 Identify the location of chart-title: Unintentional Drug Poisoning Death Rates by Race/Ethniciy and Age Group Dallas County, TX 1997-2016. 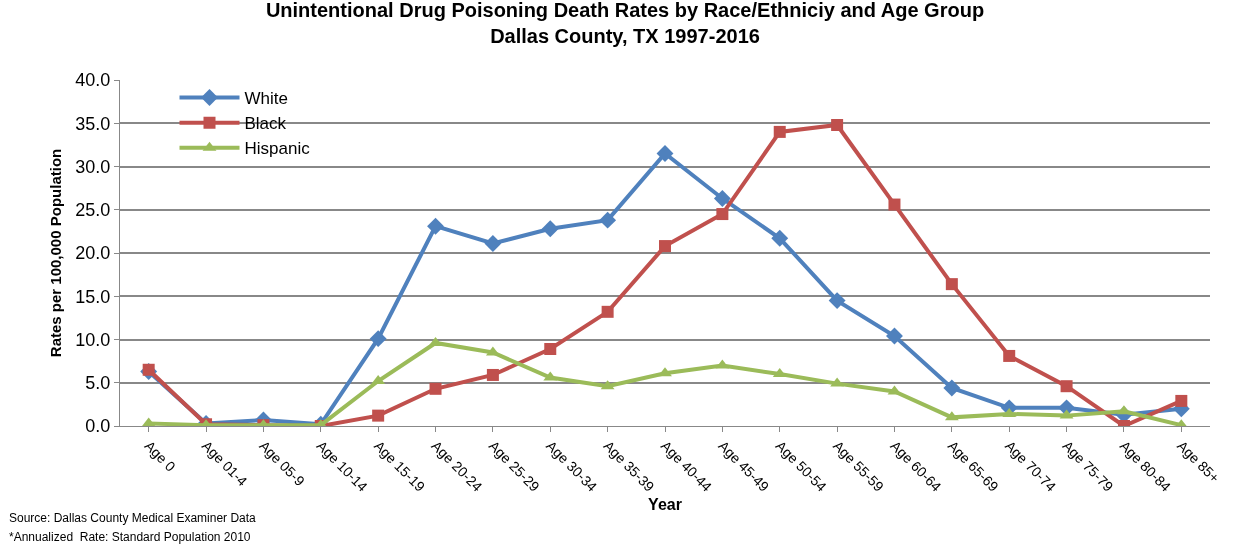
(625, 23).